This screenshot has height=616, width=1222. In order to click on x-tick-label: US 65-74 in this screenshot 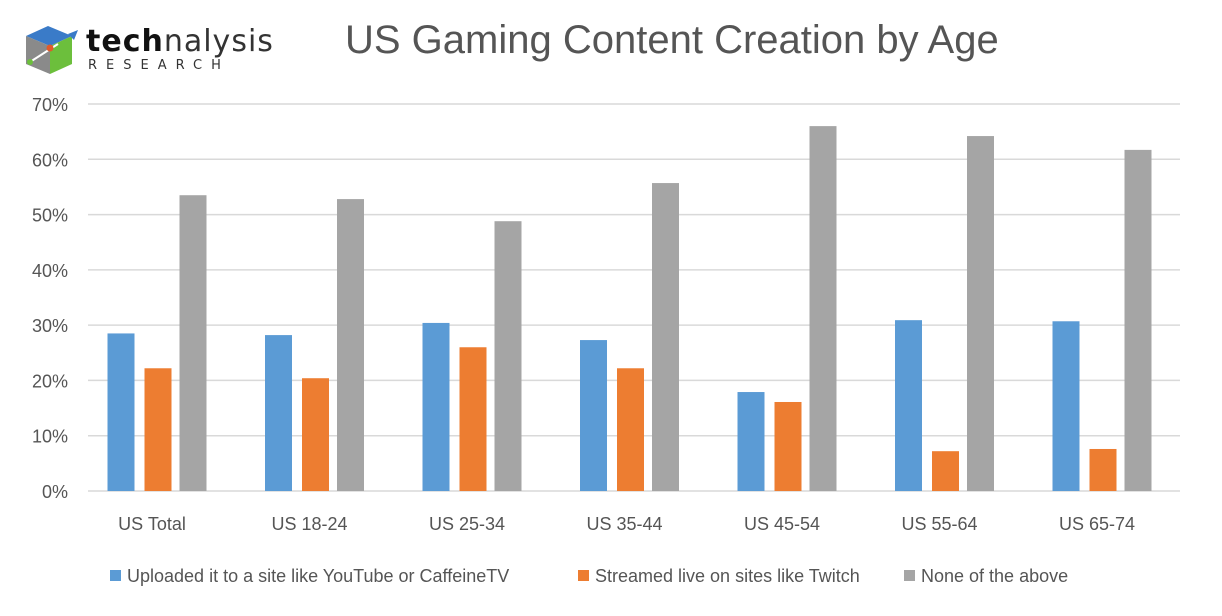, I will do `click(1097, 524)`.